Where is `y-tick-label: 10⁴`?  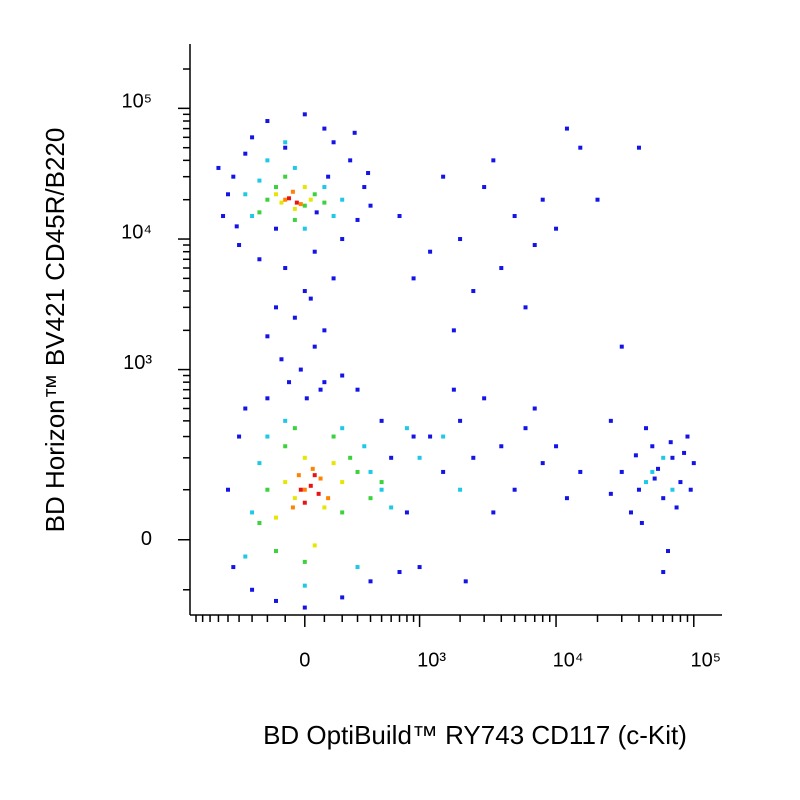
y-tick-label: 10⁴ is located at coordinates (136, 232).